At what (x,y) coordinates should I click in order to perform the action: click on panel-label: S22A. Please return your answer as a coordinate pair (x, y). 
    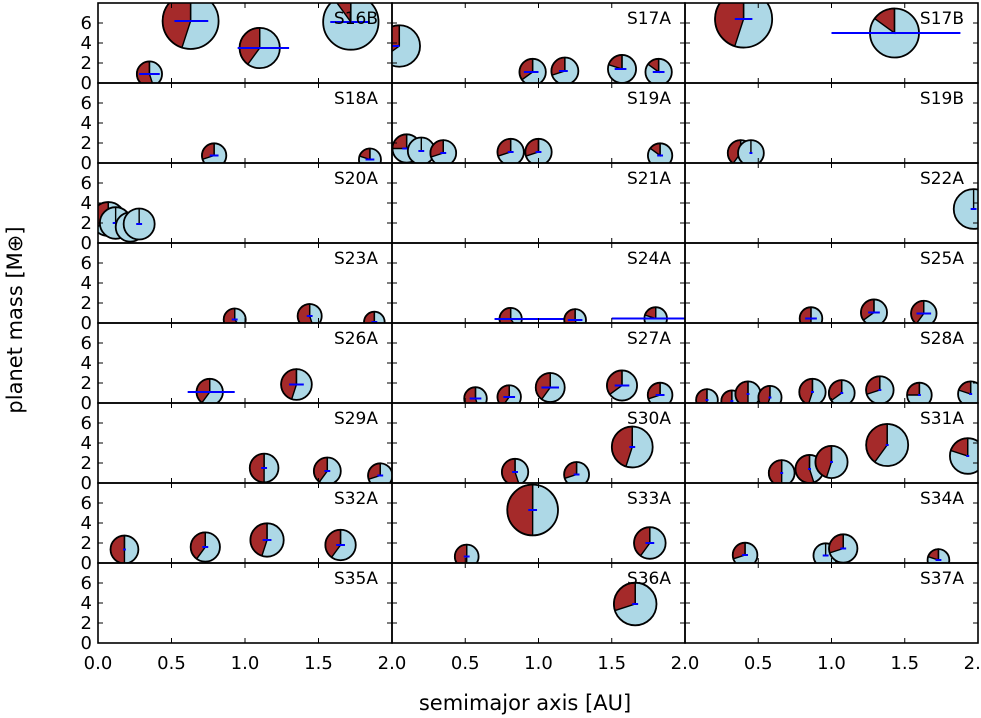
    Looking at the image, I should click on (942, 179).